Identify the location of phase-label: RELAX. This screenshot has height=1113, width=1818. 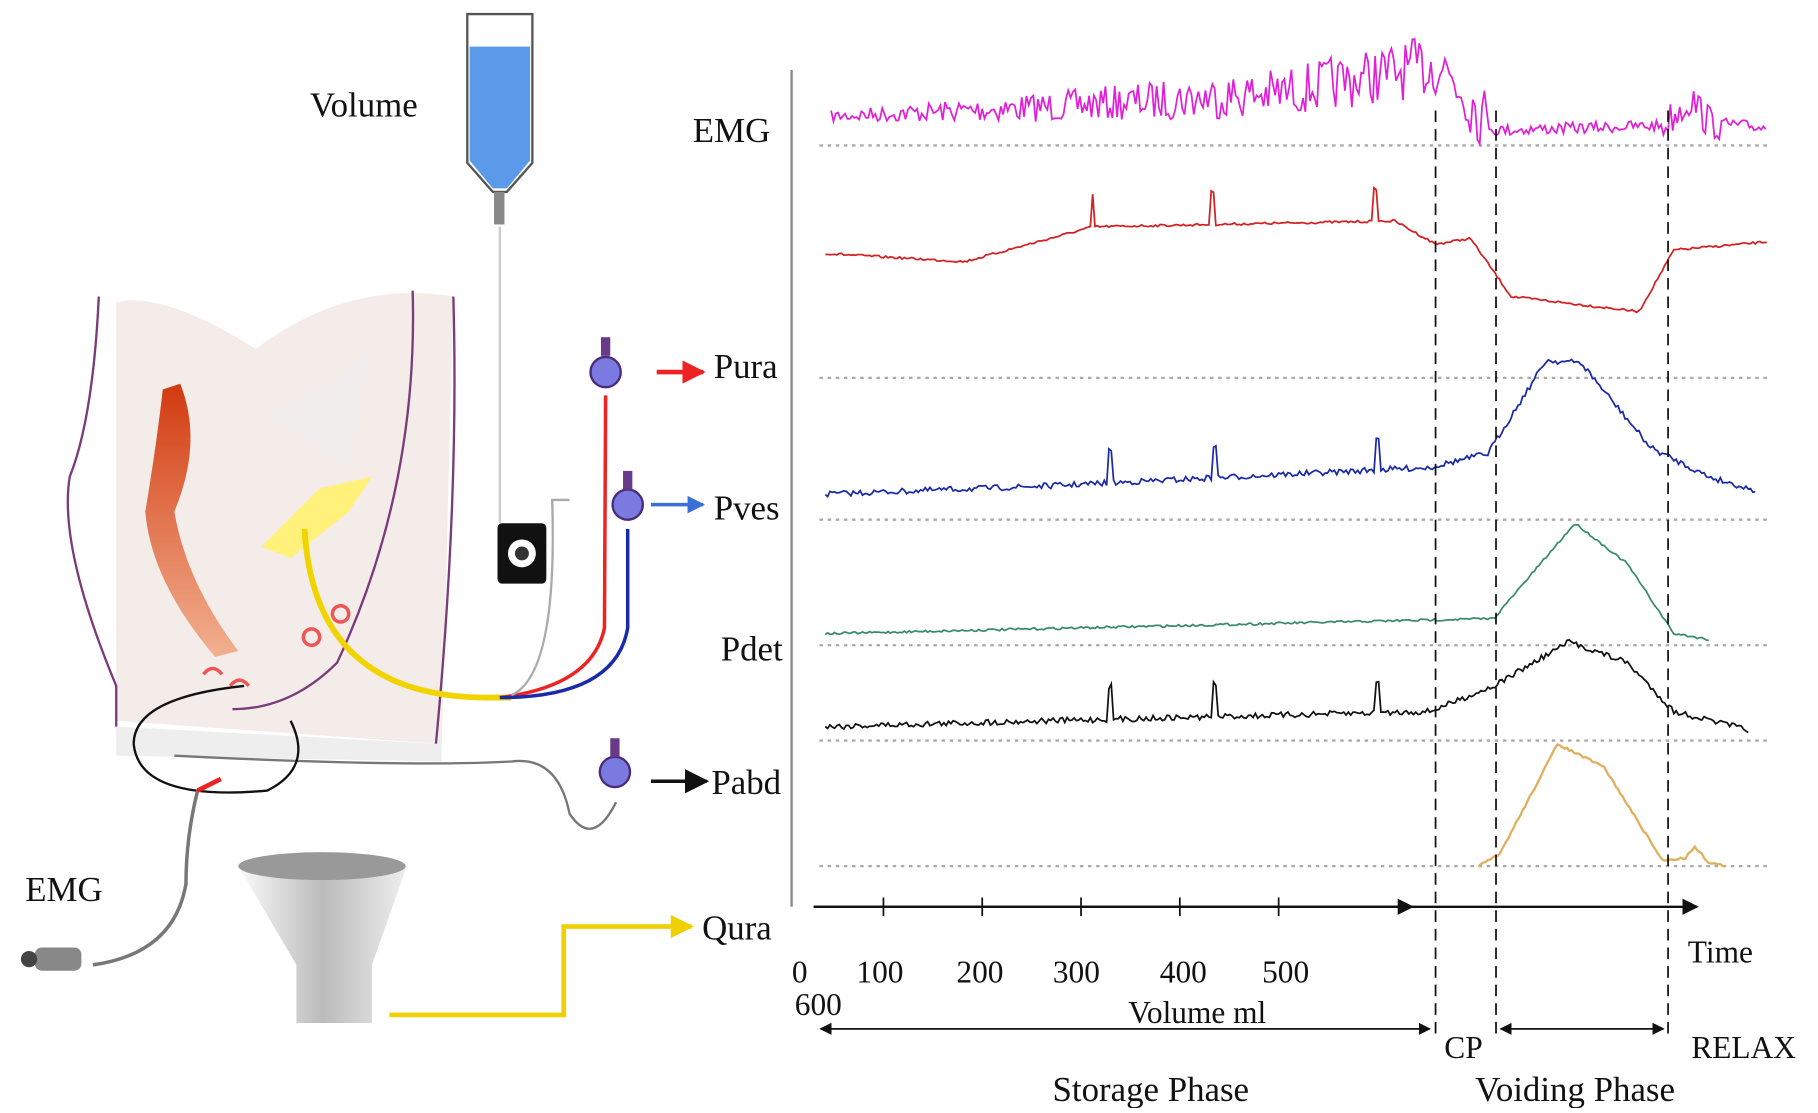
(1743, 1047).